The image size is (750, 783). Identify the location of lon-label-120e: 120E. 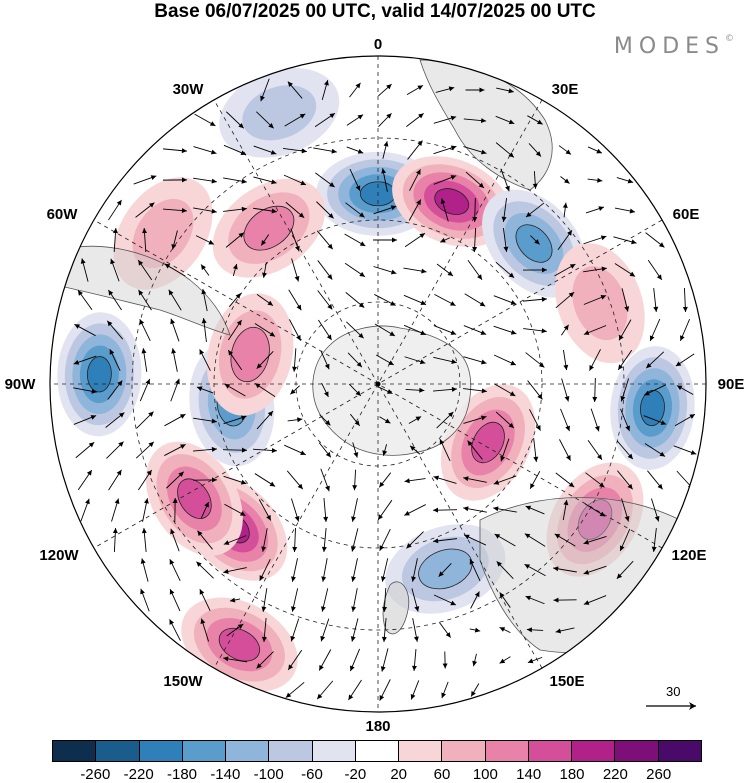
(689, 555).